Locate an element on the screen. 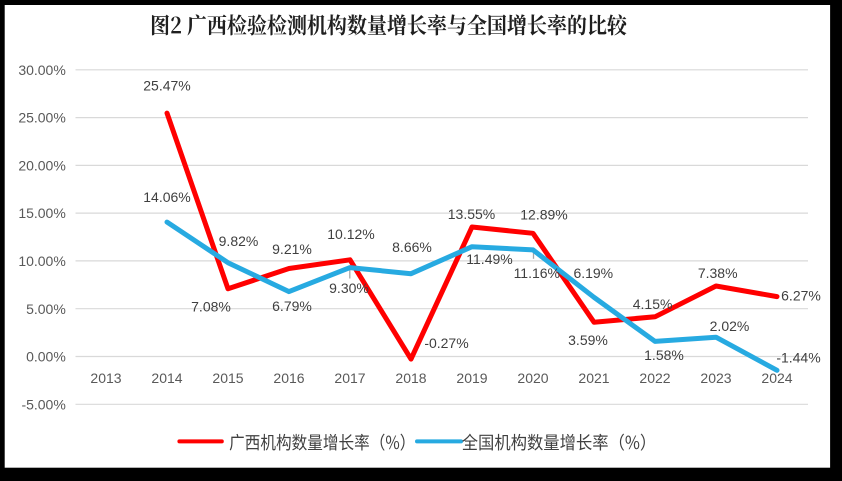 This screenshot has width=842, height=481. svg-text: 2014 is located at coordinates (166, 378).